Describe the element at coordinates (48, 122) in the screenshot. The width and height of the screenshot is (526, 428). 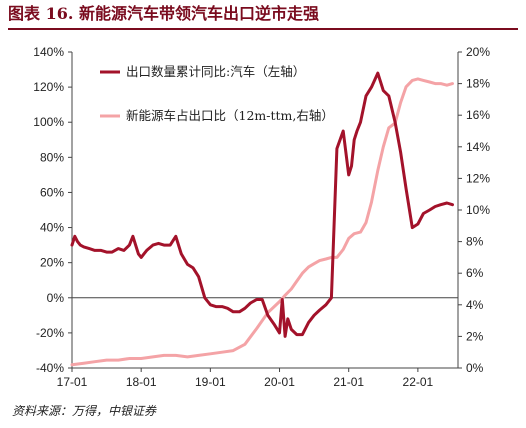
I see `left-tick-label: 100%` at that location.